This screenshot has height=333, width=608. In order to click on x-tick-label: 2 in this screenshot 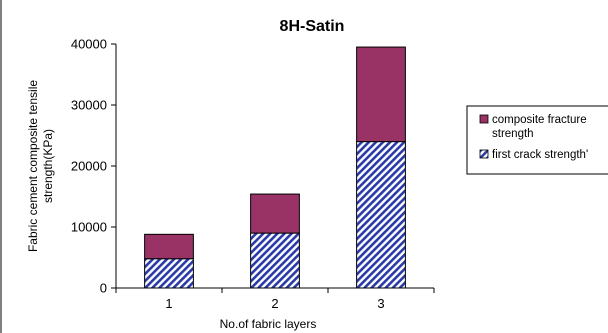, I will do `click(274, 303)`.